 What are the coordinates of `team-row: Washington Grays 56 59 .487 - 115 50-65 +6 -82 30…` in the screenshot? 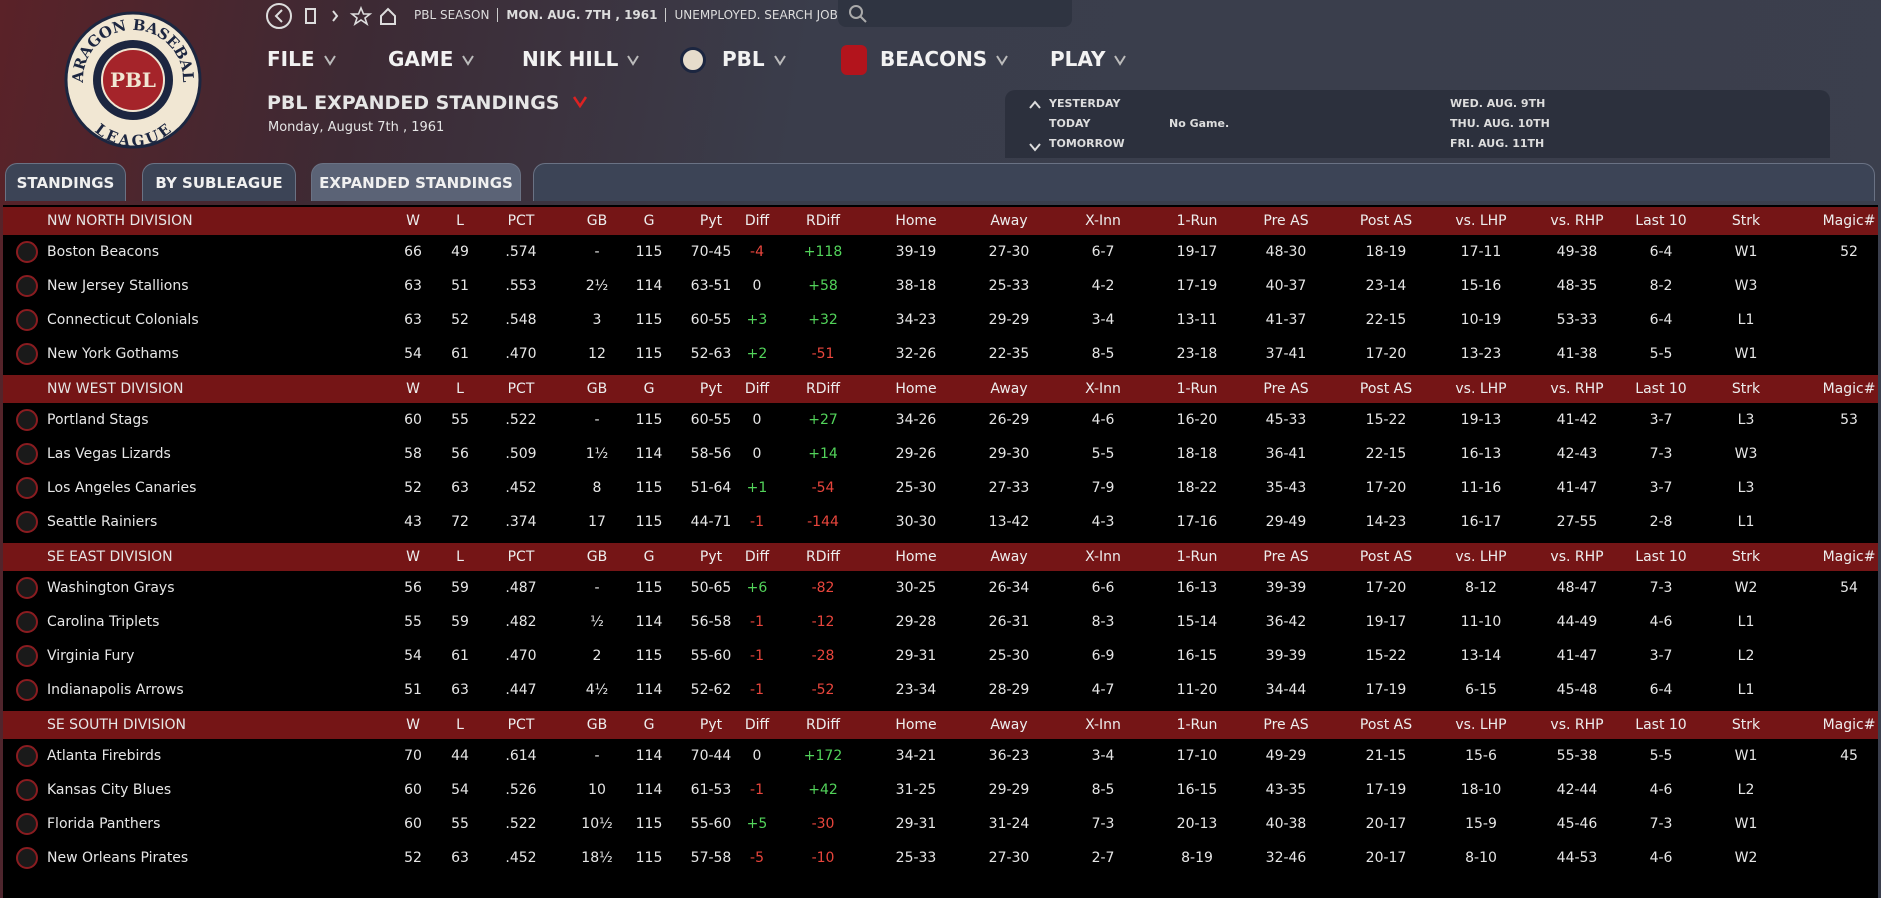 It's located at (940, 588).